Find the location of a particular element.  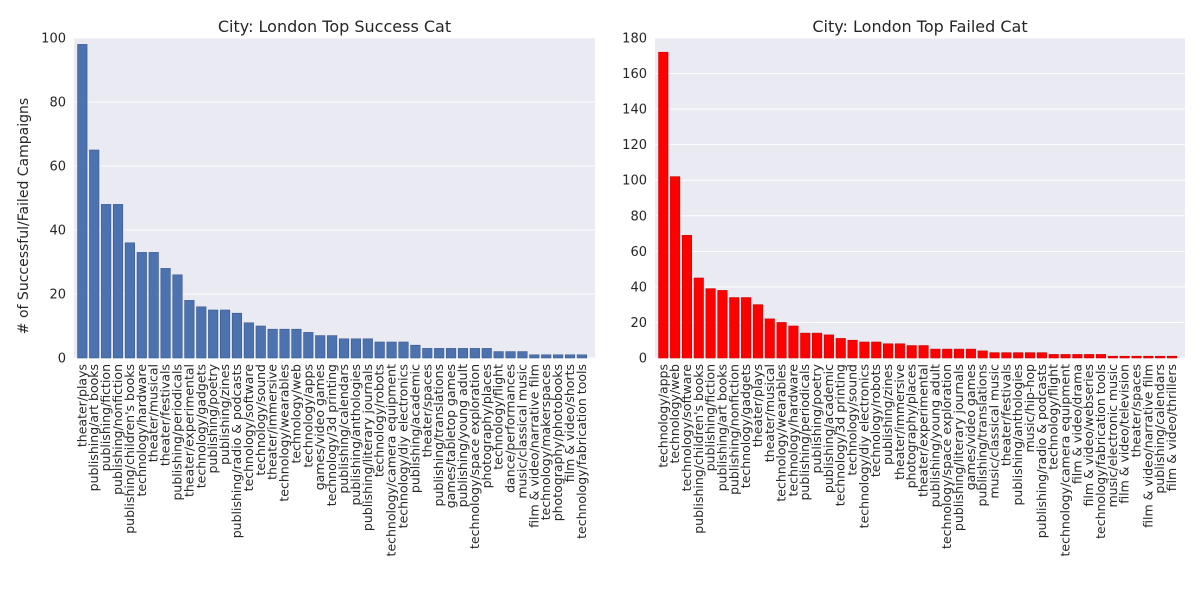

x-tick-label: film & video/webseries is located at coordinates (1088, 435).